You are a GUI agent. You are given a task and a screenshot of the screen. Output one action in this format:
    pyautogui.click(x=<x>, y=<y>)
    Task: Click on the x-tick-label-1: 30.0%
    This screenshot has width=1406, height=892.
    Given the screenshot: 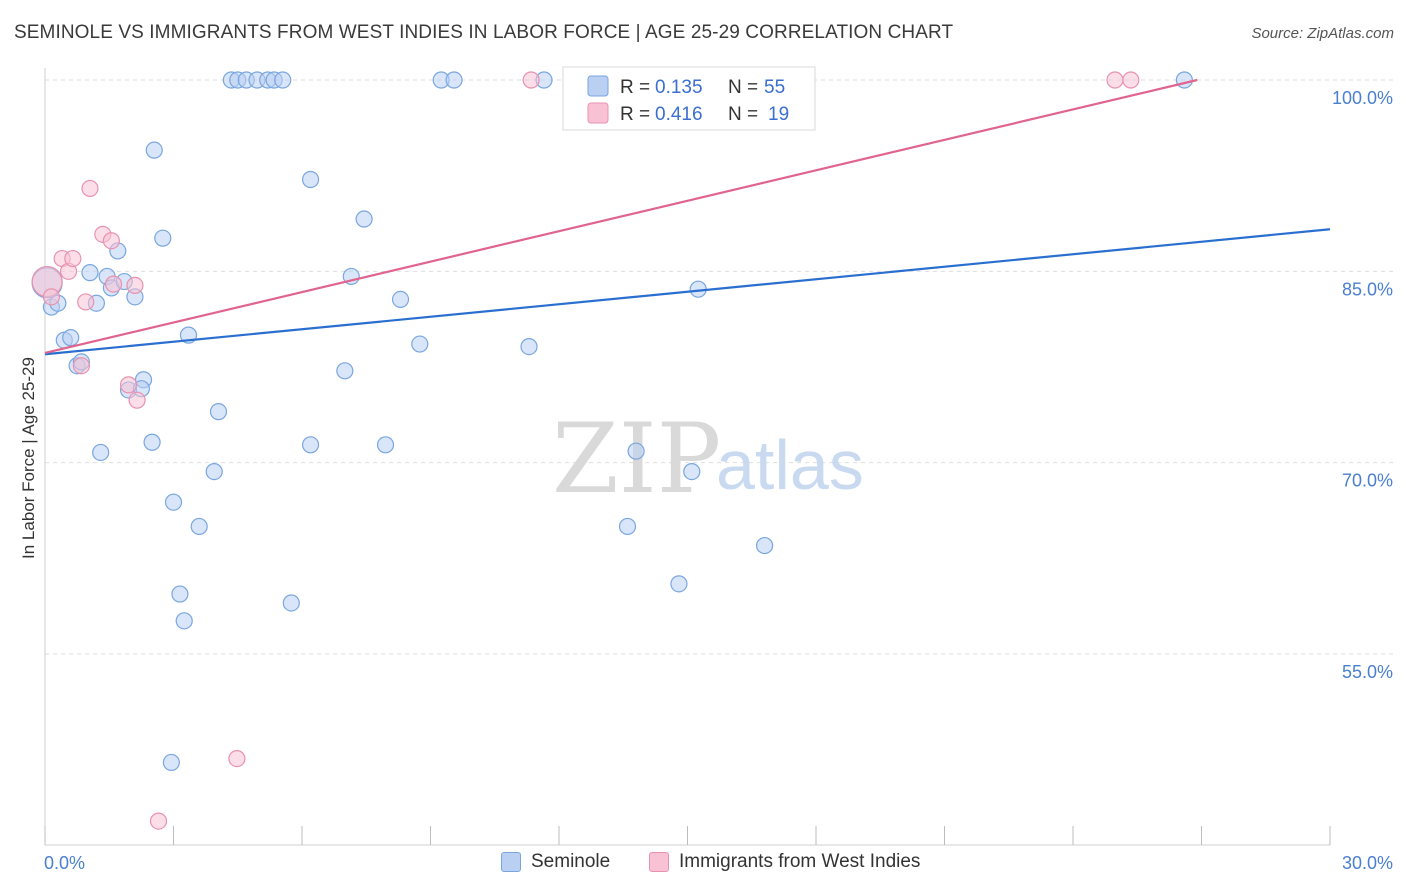 What is the action you would take?
    pyautogui.click(x=1367, y=863)
    